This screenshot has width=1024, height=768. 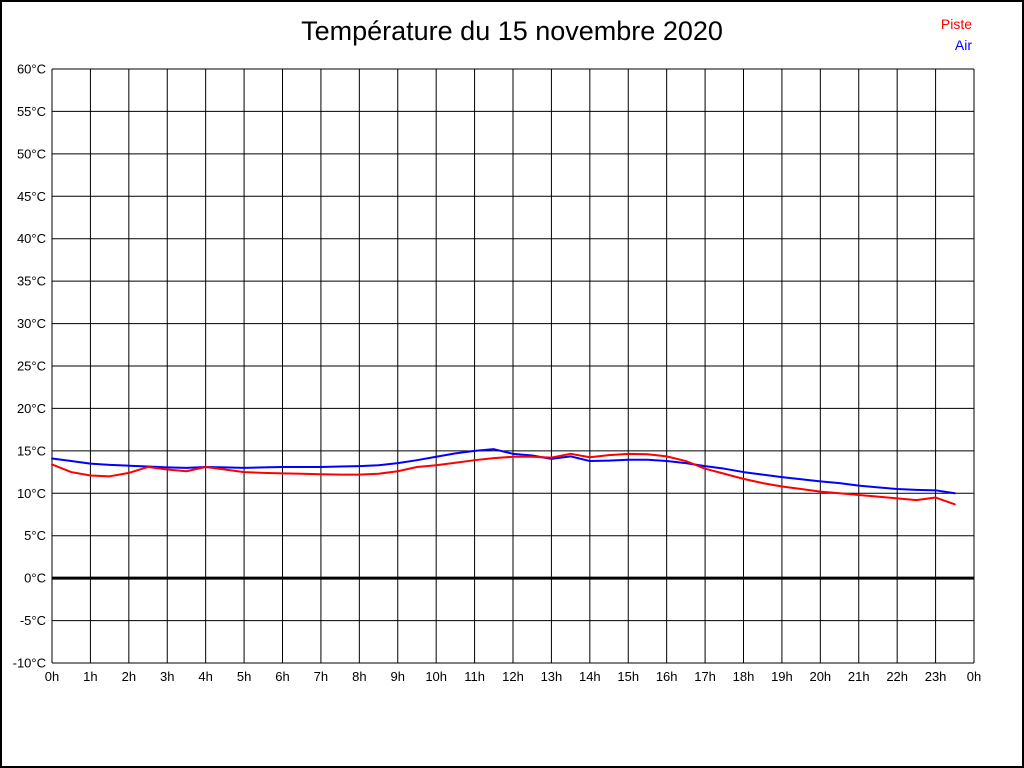 I want to click on x-axis-tick-label: 17h, so click(x=705, y=676).